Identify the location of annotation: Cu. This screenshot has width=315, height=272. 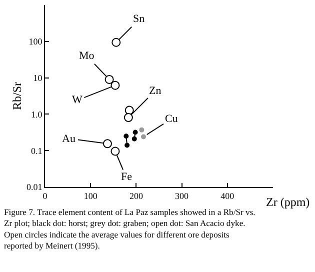
(171, 119).